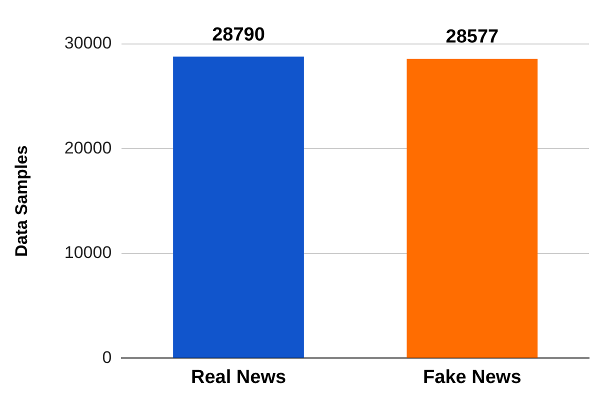 This screenshot has height=405, width=603. Describe the element at coordinates (21, 201) in the screenshot. I see `y-axis-title: Data Samples` at that location.